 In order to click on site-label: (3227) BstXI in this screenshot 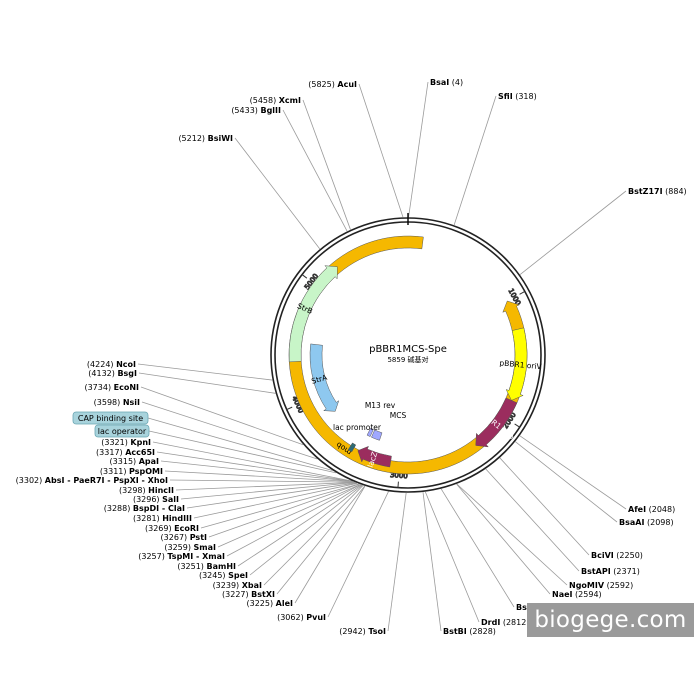, I will do `click(248, 594)`.